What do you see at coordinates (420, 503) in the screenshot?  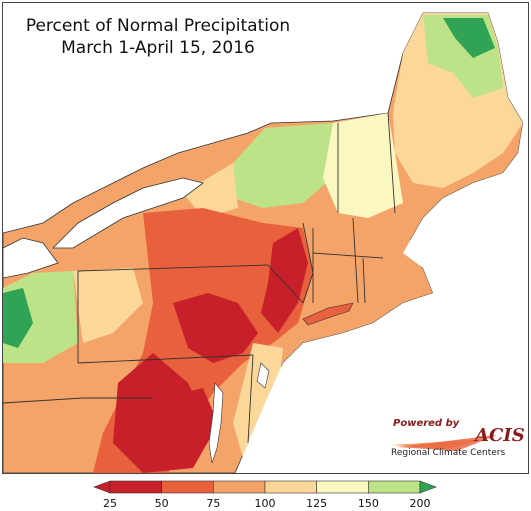 I see `legend-tick-label: 200` at bounding box center [420, 503].